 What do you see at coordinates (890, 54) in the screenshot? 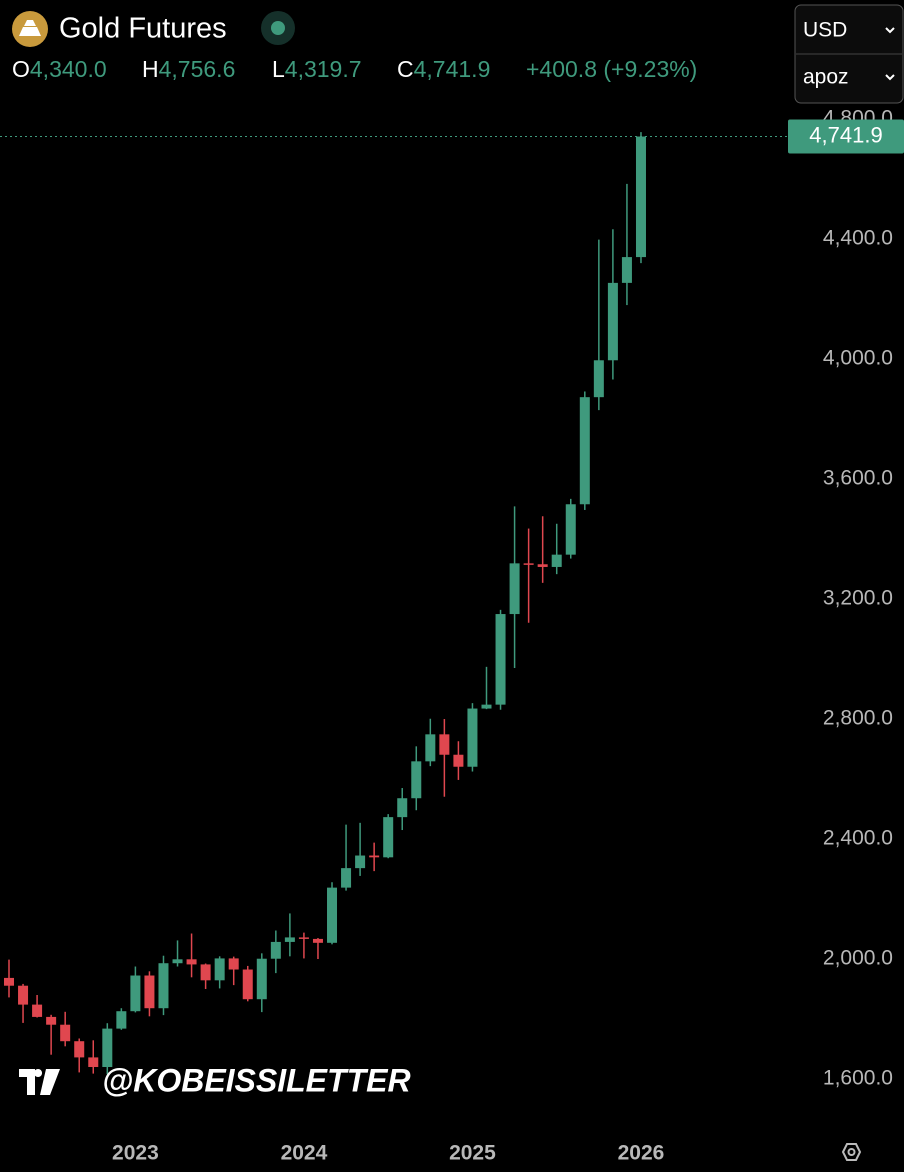
I see `chevrons` at bounding box center [890, 54].